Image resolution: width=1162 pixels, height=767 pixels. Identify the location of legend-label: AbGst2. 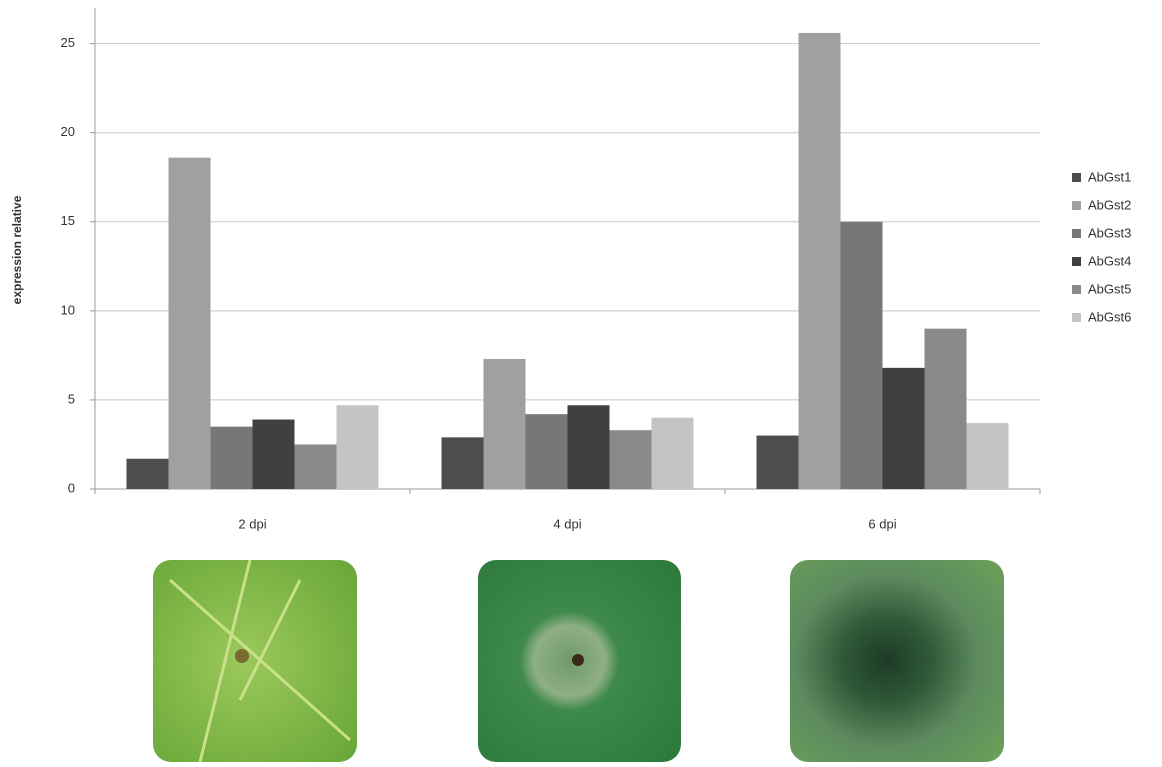
(1109, 204).